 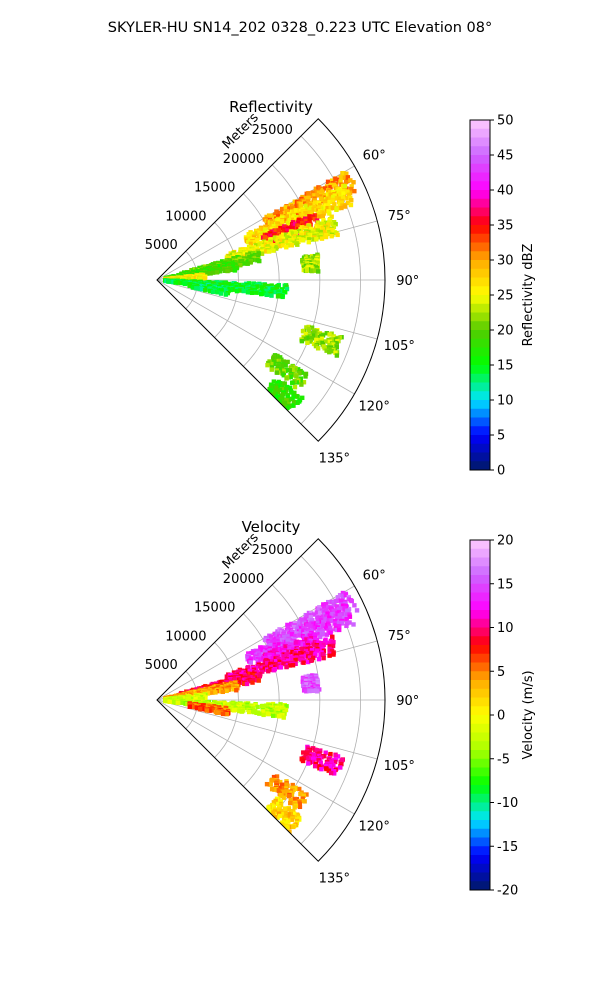 What do you see at coordinates (507, 847) in the screenshot?
I see `colorbar-tick-label: -15` at bounding box center [507, 847].